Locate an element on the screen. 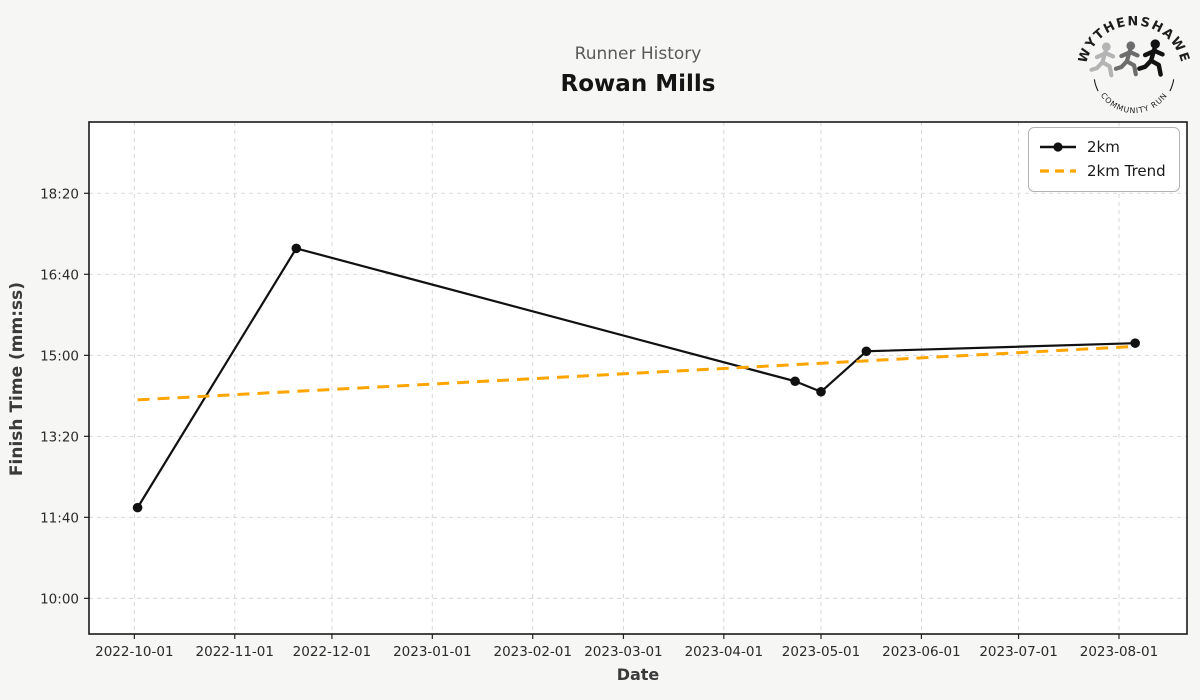  legend: 2km 2km Trend is located at coordinates (1104, 159).